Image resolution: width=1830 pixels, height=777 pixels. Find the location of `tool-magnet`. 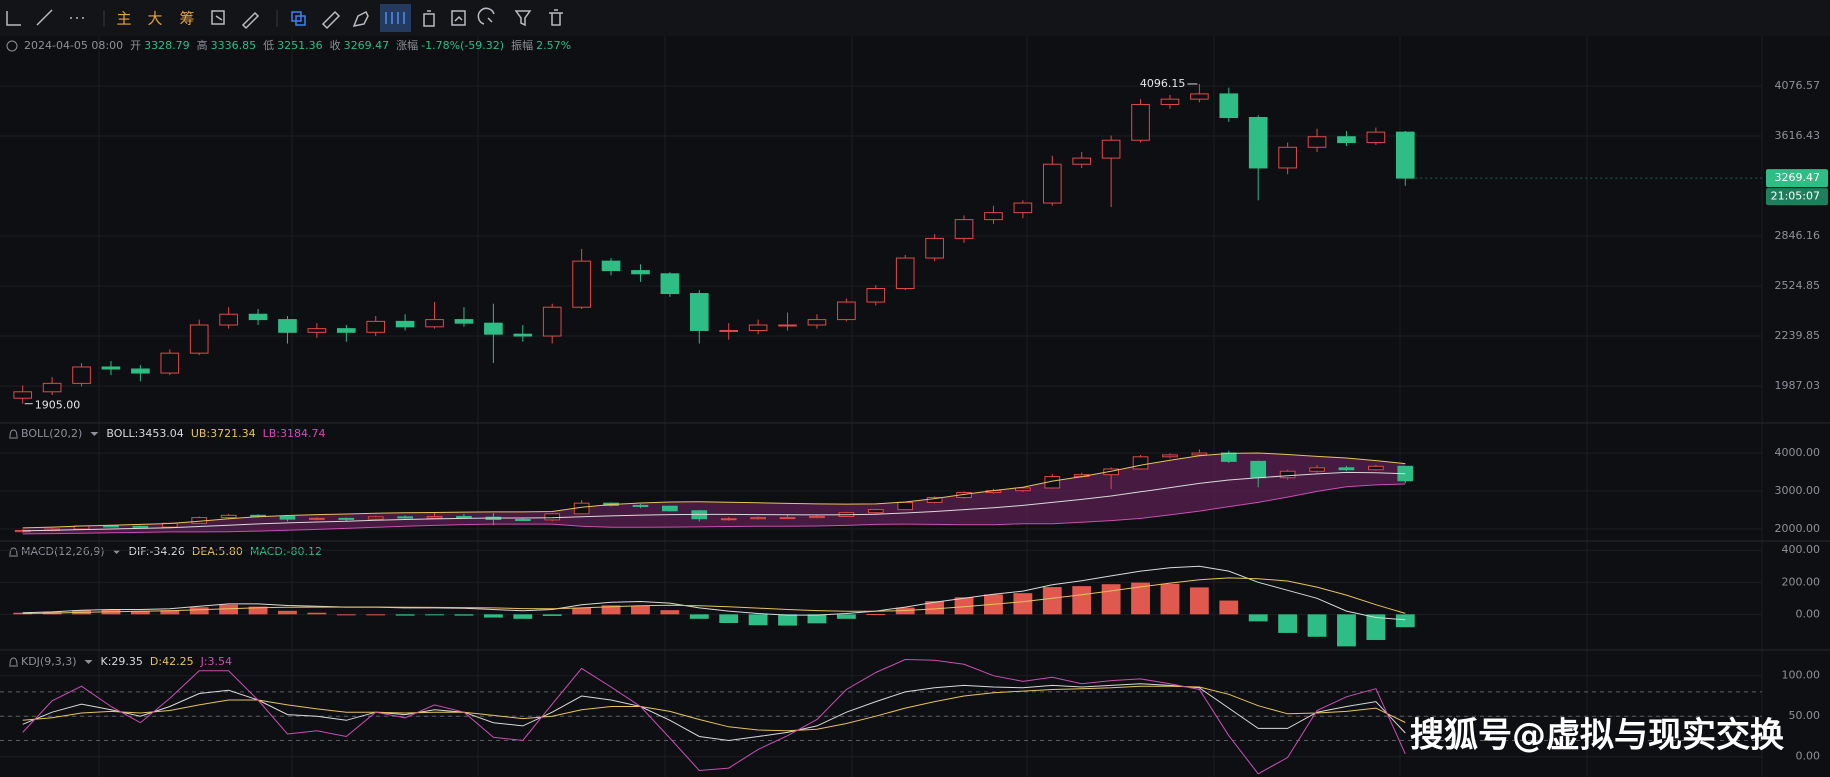

tool-magnet is located at coordinates (486, 16).